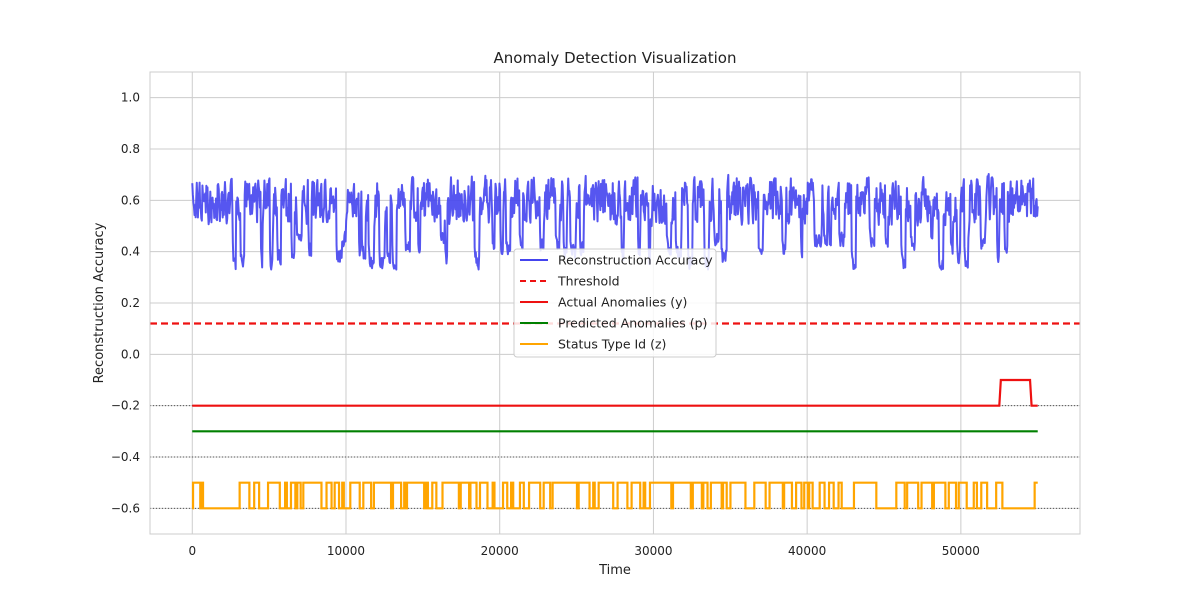 This screenshot has width=1200, height=600. I want to click on x-tick-label: 30000, so click(653, 551).